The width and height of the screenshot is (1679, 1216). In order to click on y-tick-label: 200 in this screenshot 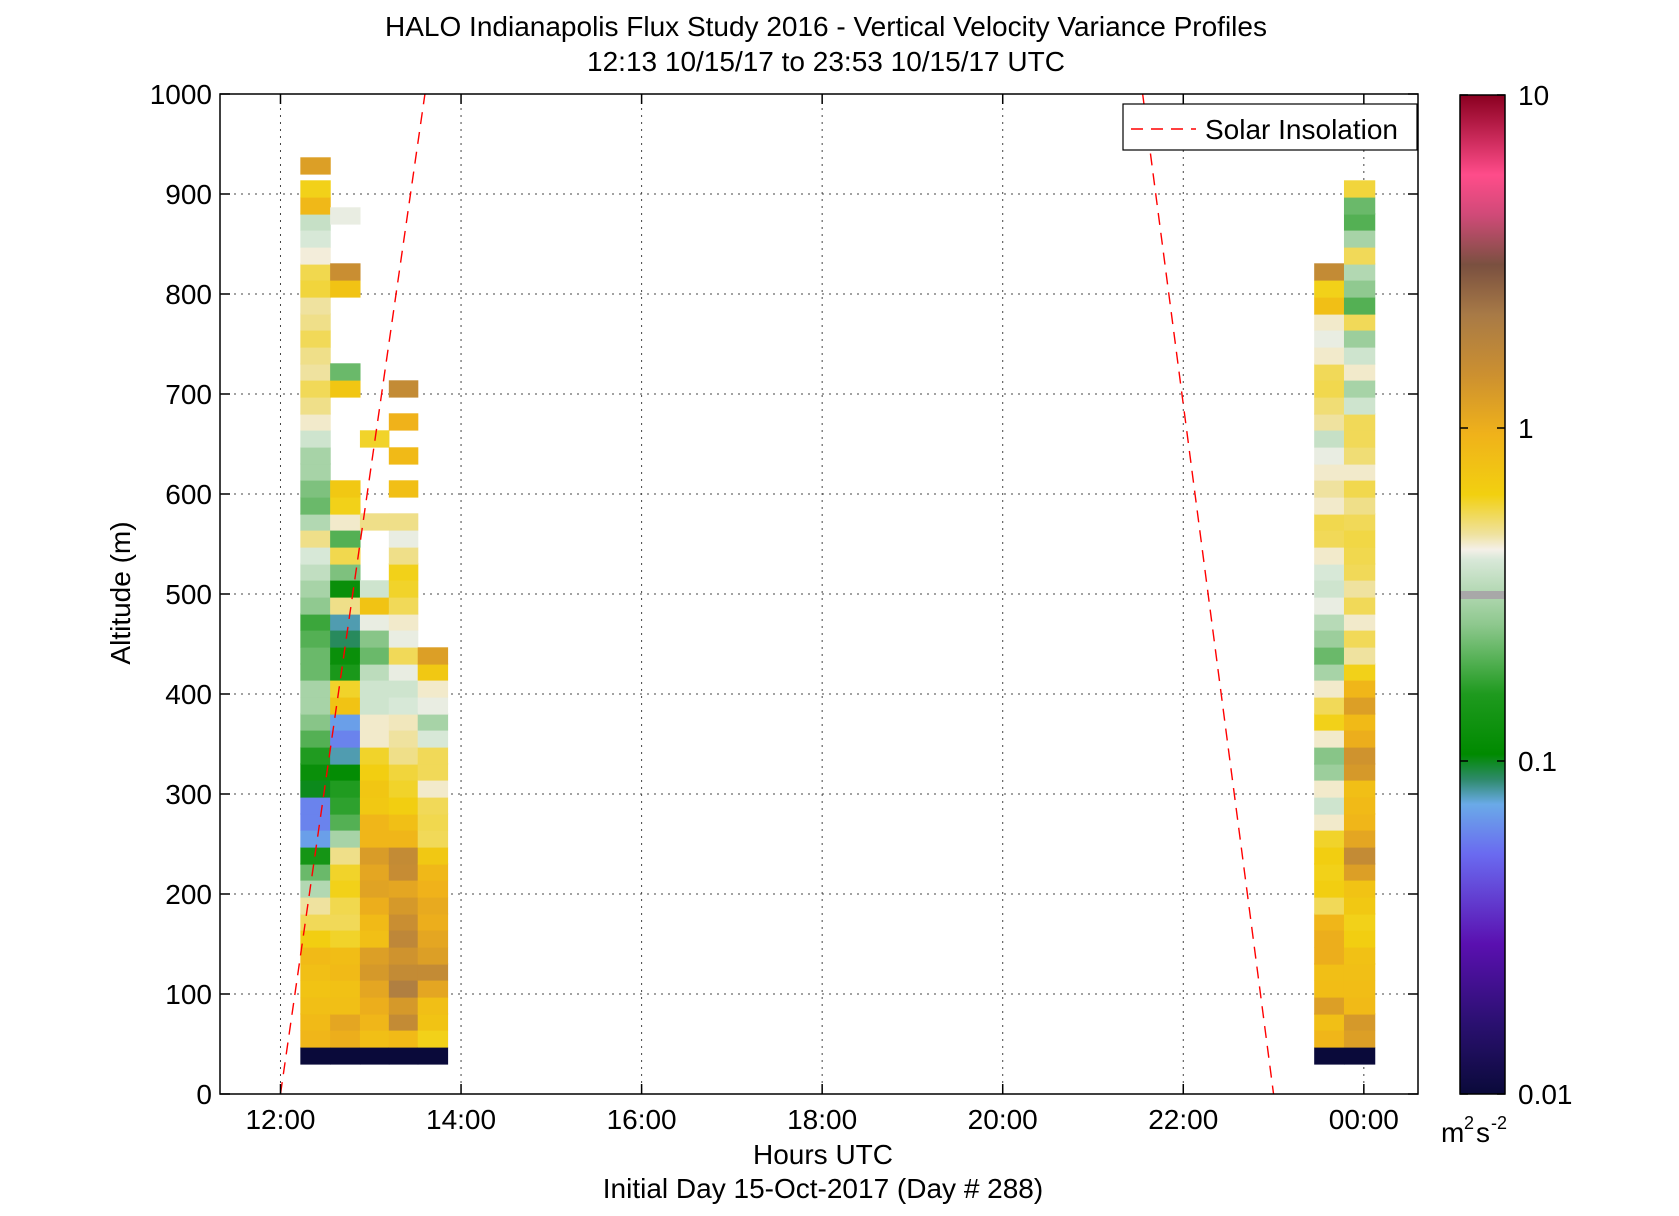, I will do `click(188, 894)`.